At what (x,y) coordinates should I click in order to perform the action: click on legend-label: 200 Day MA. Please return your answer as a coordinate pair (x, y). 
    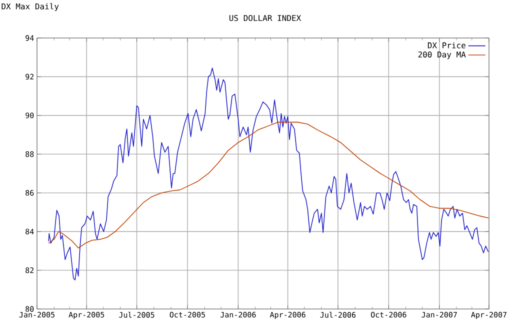
    Looking at the image, I should click on (442, 55).